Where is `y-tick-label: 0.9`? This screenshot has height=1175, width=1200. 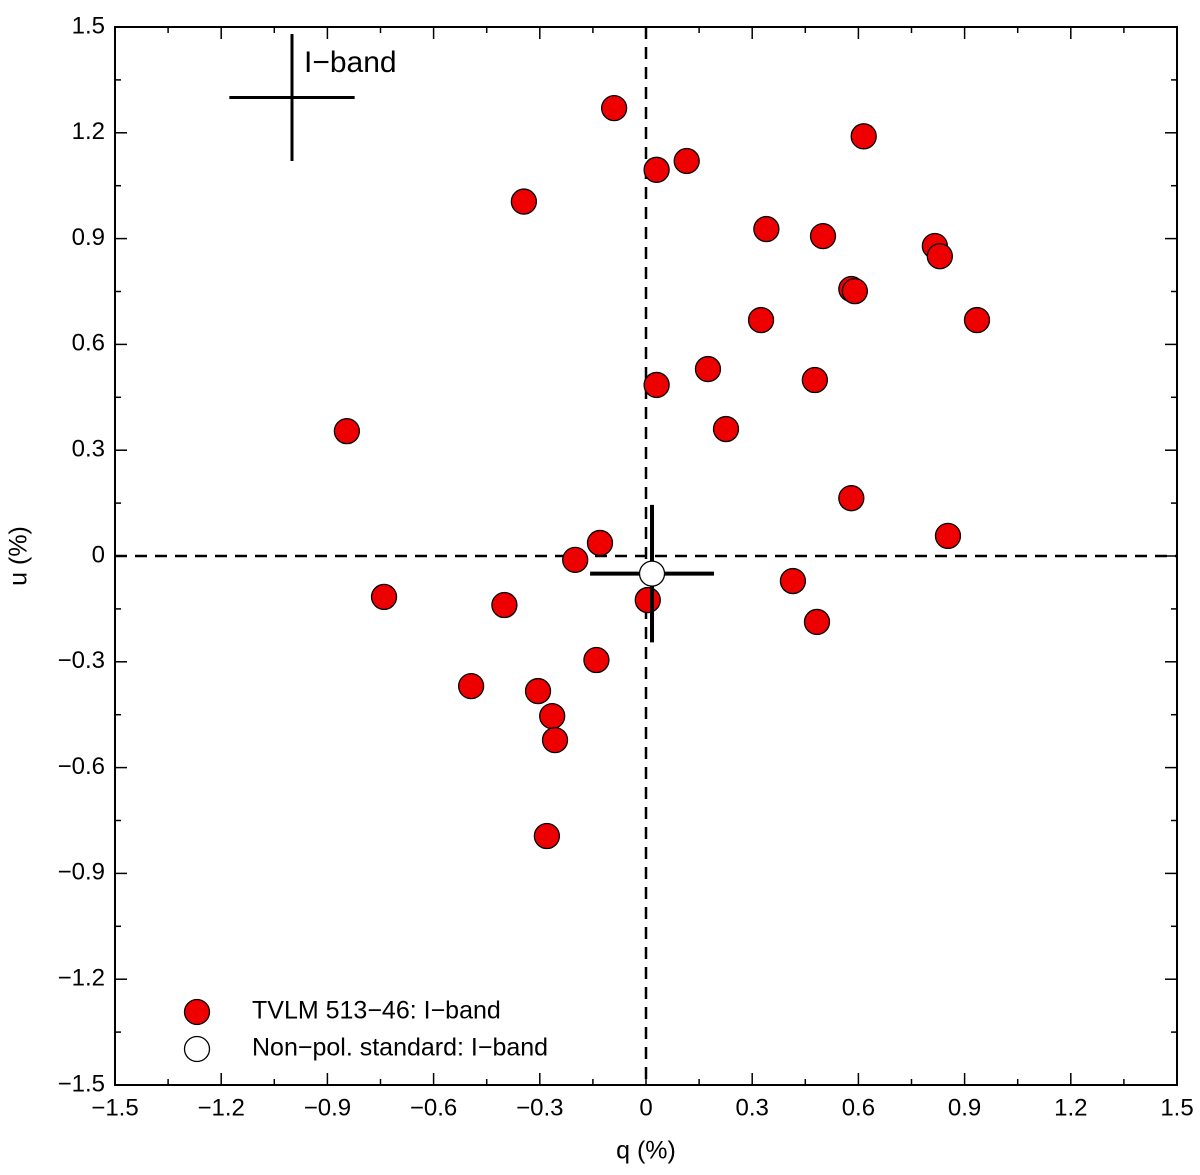
y-tick-label: 0.9 is located at coordinates (88, 237).